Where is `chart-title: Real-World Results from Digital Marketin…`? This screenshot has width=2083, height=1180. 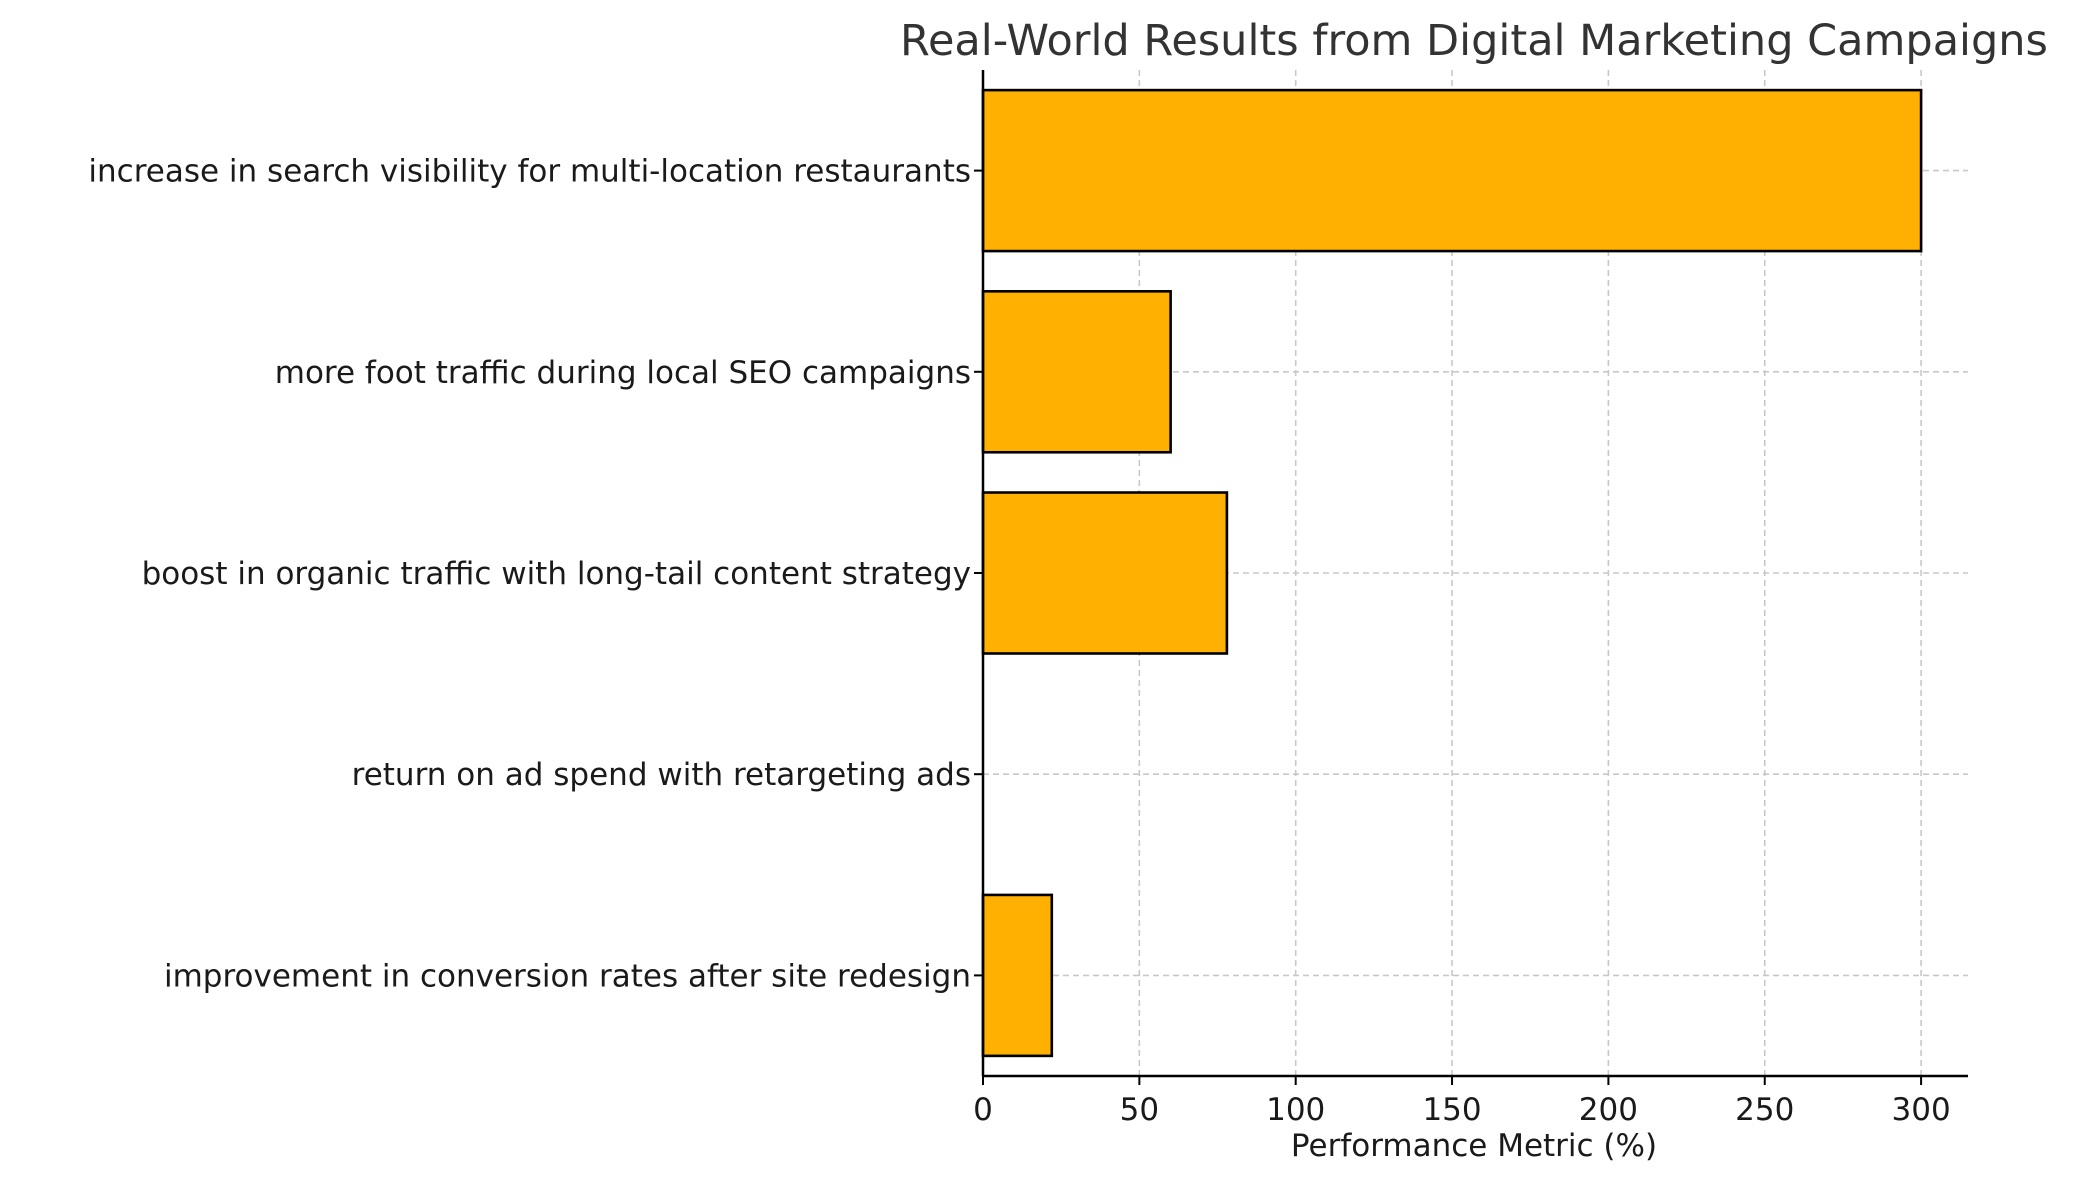 chart-title: Real-World Results from Digital Marketin… is located at coordinates (1474, 41).